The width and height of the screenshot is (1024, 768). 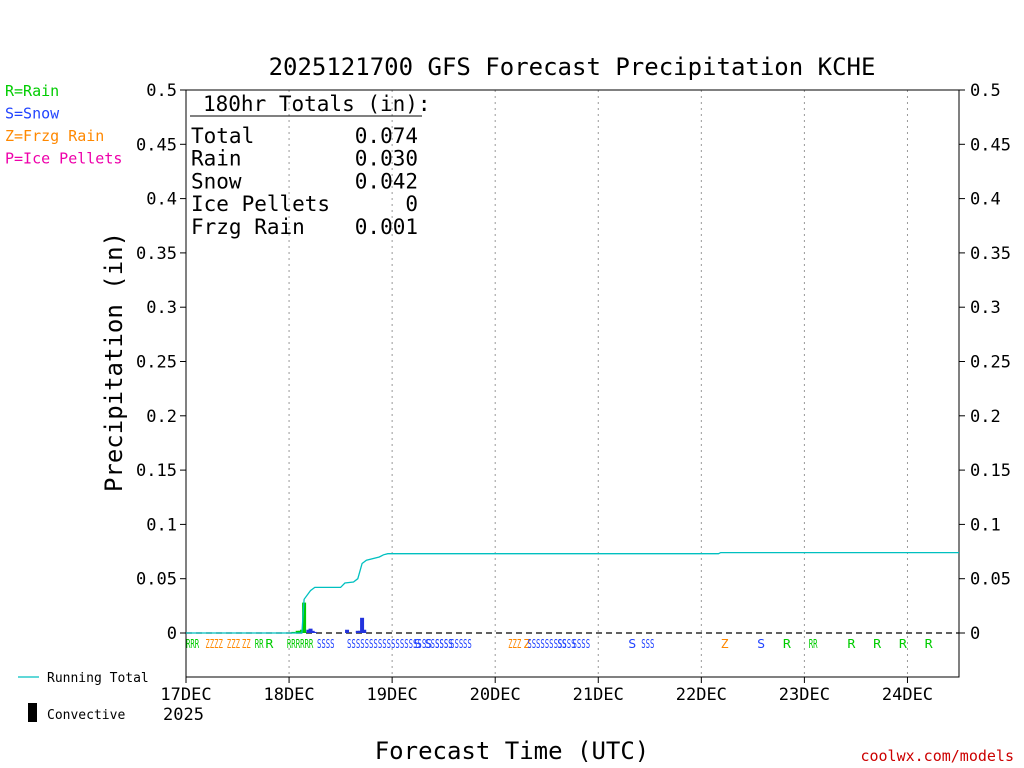 What do you see at coordinates (161, 417) in the screenshot?
I see `y-tick-label-left: 0.2` at bounding box center [161, 417].